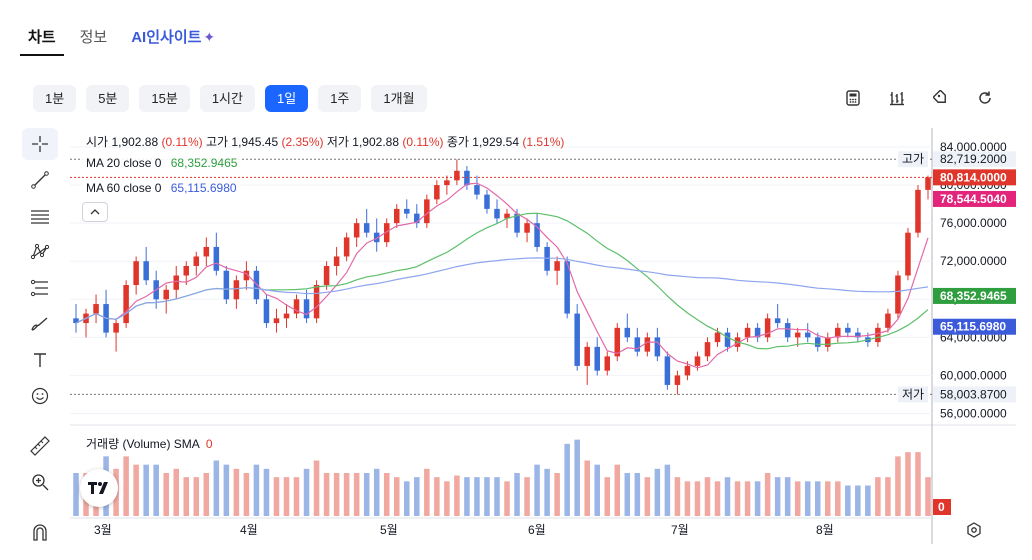 This screenshot has width=1032, height=560. Describe the element at coordinates (40, 180) in the screenshot. I see `trendline-icon` at that location.